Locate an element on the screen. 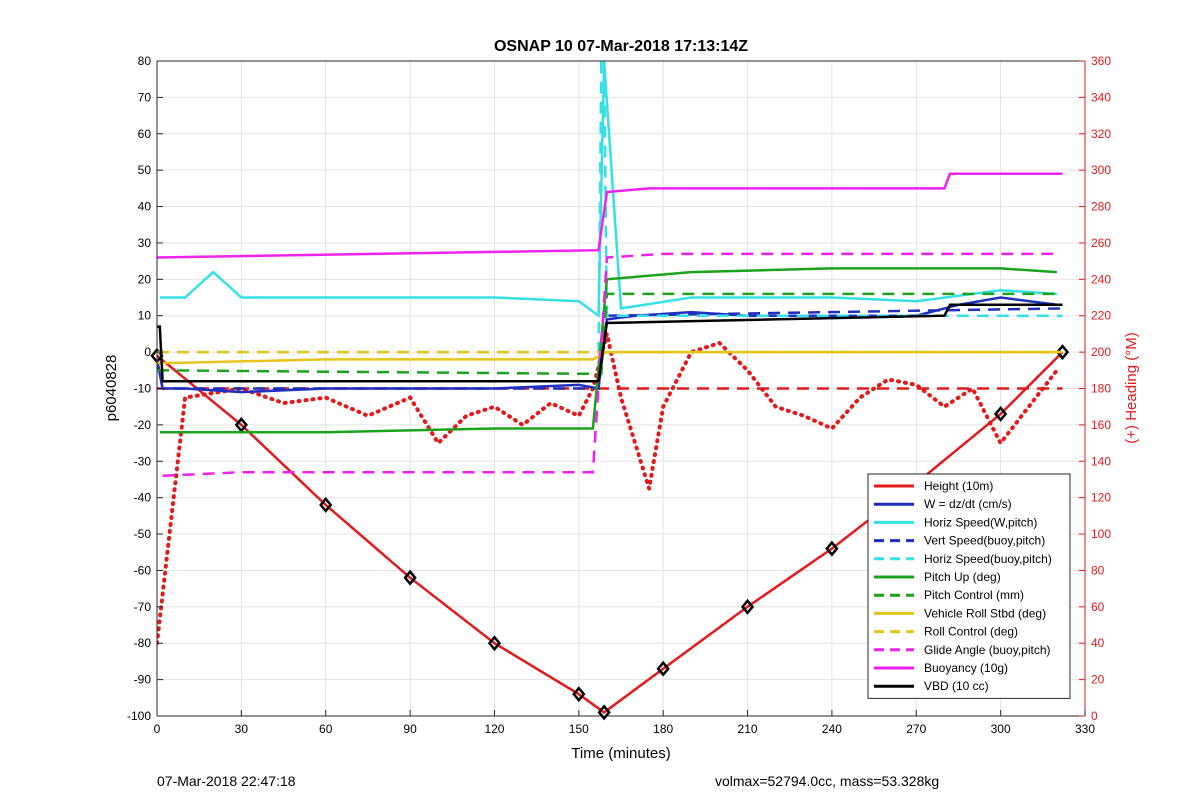  legend-box is located at coordinates (969, 586).